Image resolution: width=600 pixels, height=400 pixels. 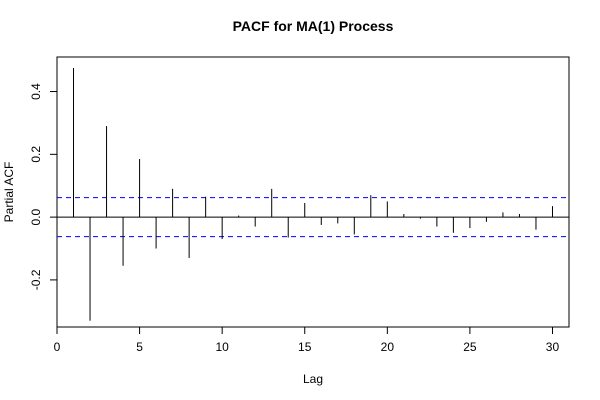 I want to click on y-tick-label-0: -0.2, so click(x=36, y=279).